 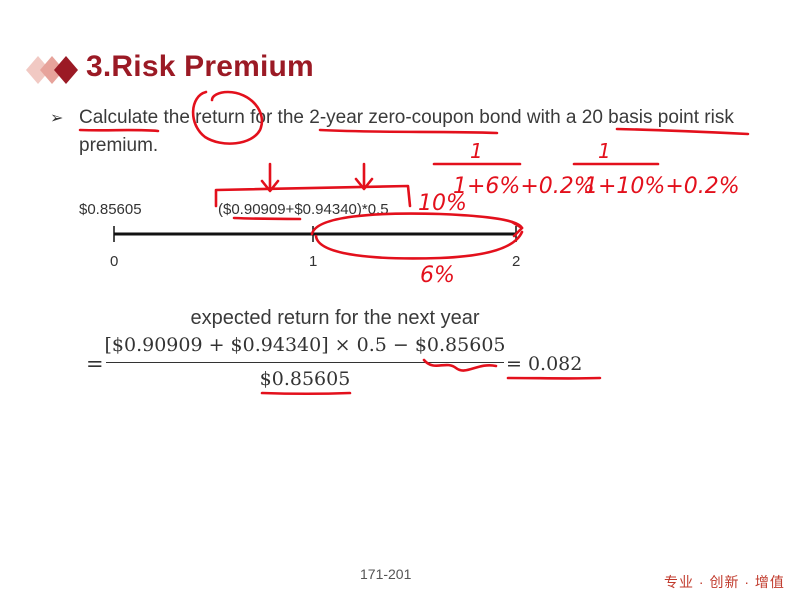 I want to click on formula-result: = 0.082, so click(x=544, y=364).